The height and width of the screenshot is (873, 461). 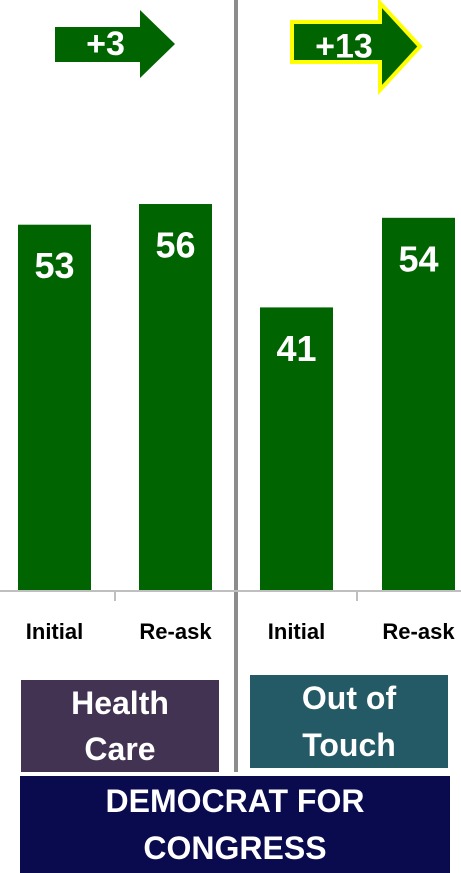 I want to click on footer-label: DEMOCRAT FOR CONGRESS, so click(x=235, y=824).